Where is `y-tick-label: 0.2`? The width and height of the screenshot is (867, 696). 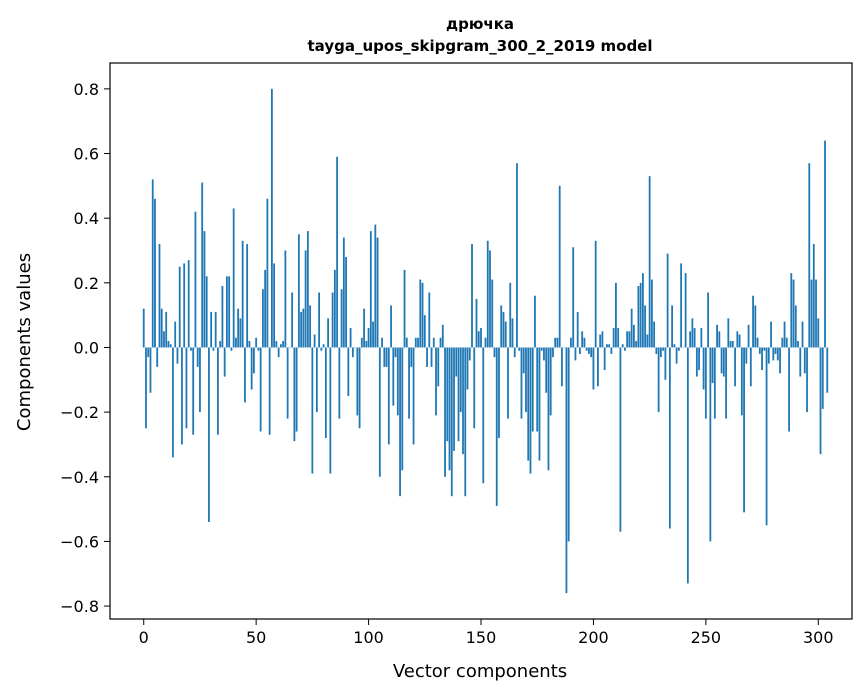
y-tick-label: 0.2 is located at coordinates (86, 283).